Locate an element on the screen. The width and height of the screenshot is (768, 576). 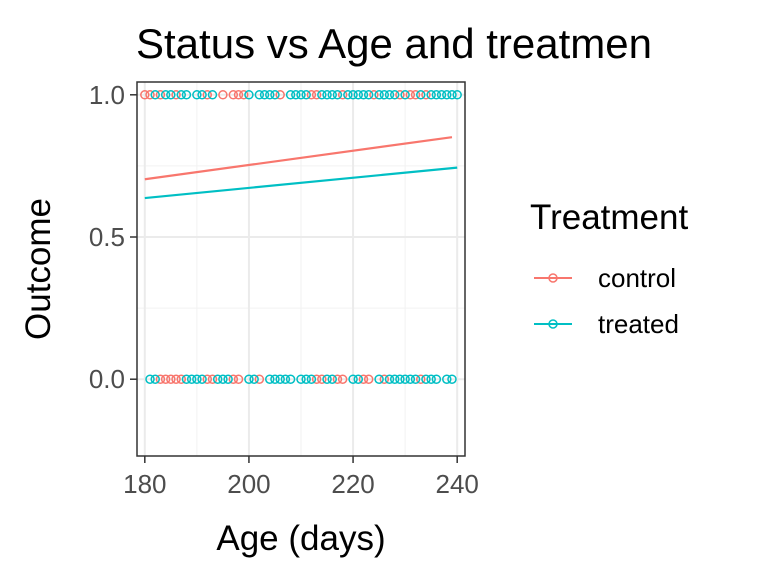
x-axis-label: Age (days) is located at coordinates (300, 538).